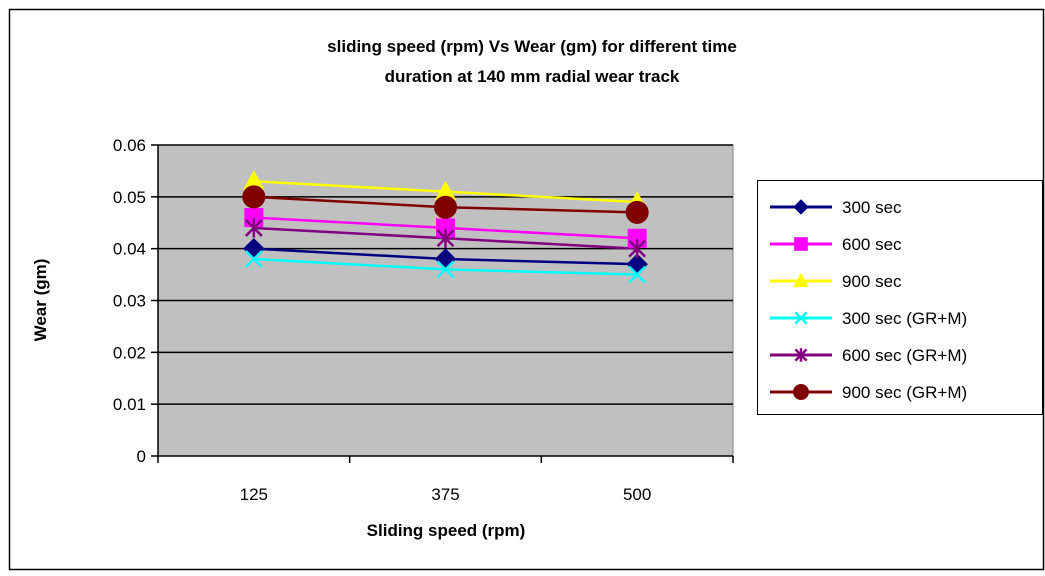 This screenshot has height=576, width=1045. Describe the element at coordinates (40, 300) in the screenshot. I see `y-axis-title: Wear (gm)` at that location.